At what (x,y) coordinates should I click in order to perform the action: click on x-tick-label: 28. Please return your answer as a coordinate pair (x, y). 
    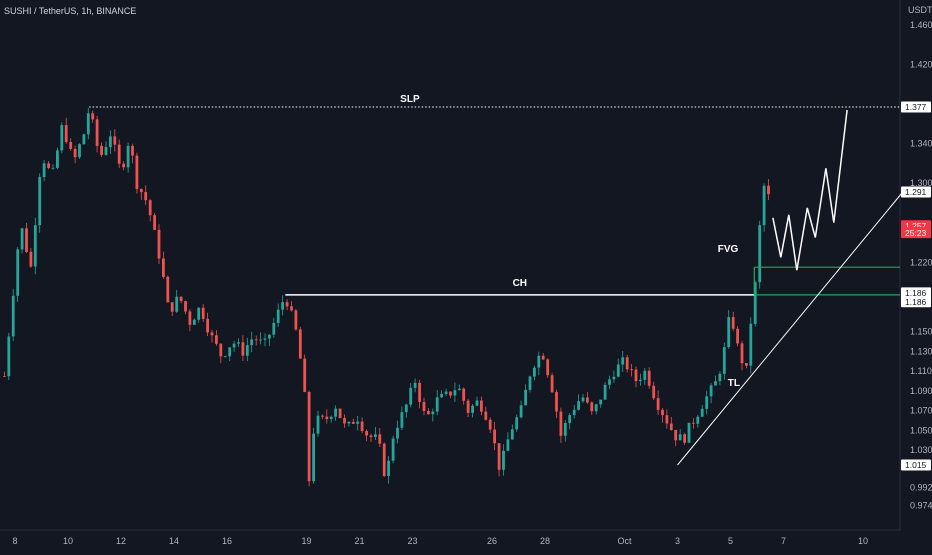
    Looking at the image, I should click on (545, 541).